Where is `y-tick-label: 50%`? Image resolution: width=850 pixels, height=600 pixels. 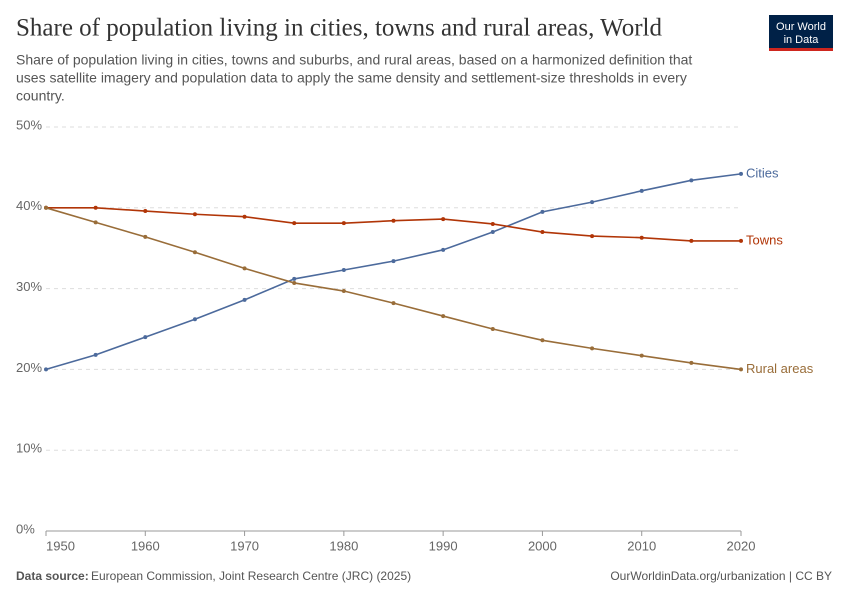 y-tick-label: 50% is located at coordinates (29, 124).